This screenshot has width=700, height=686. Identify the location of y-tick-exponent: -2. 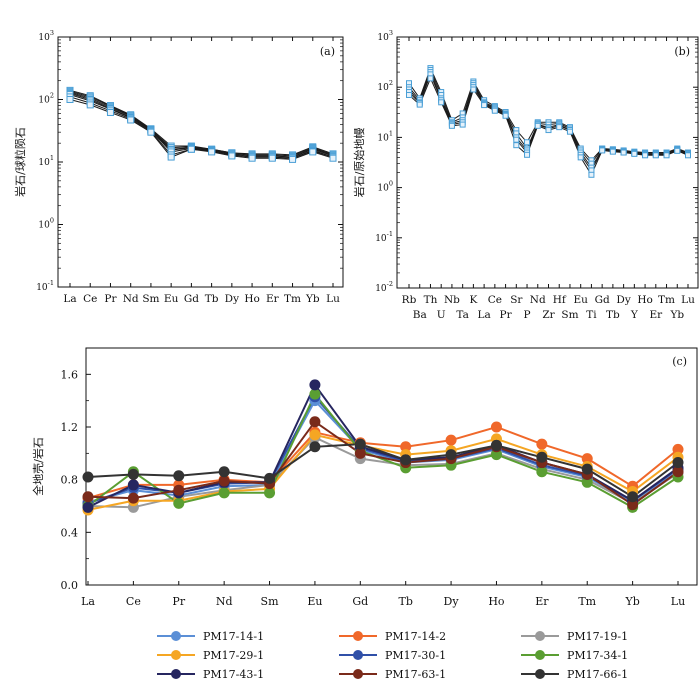
(390, 284).